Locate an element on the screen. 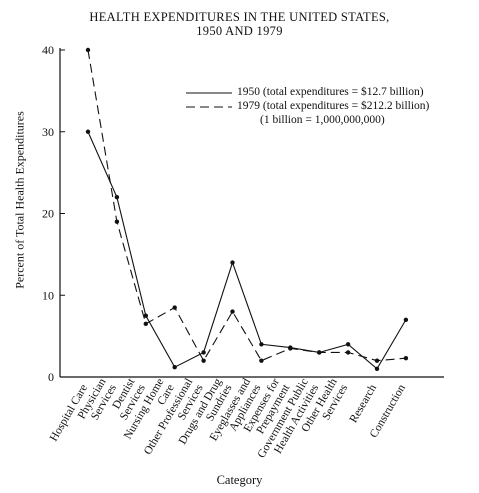  y-tick-label: 10 is located at coordinates (48, 295).